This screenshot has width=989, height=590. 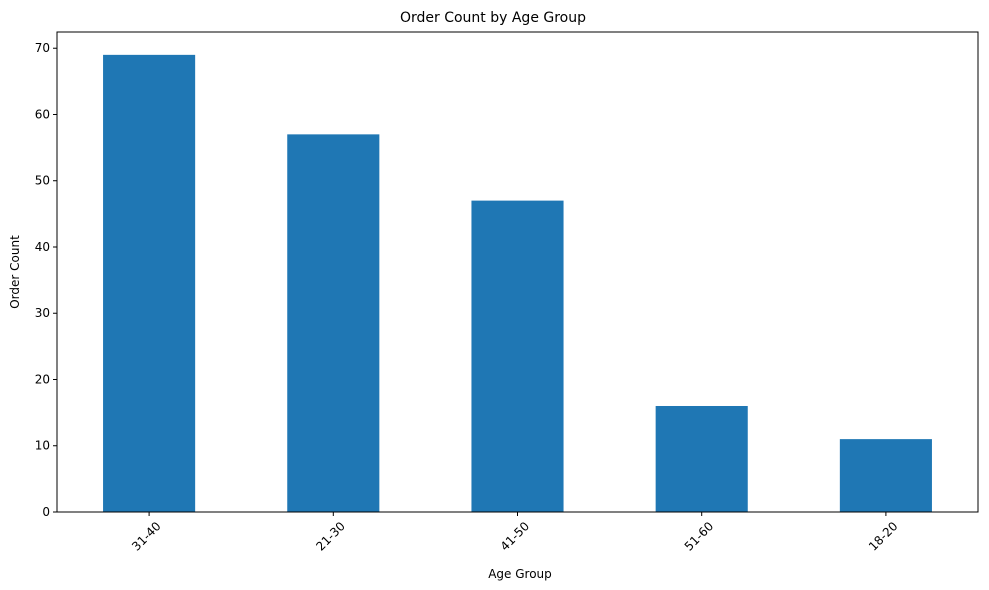 What do you see at coordinates (42, 181) in the screenshot?
I see `y-tick-label: 50` at bounding box center [42, 181].